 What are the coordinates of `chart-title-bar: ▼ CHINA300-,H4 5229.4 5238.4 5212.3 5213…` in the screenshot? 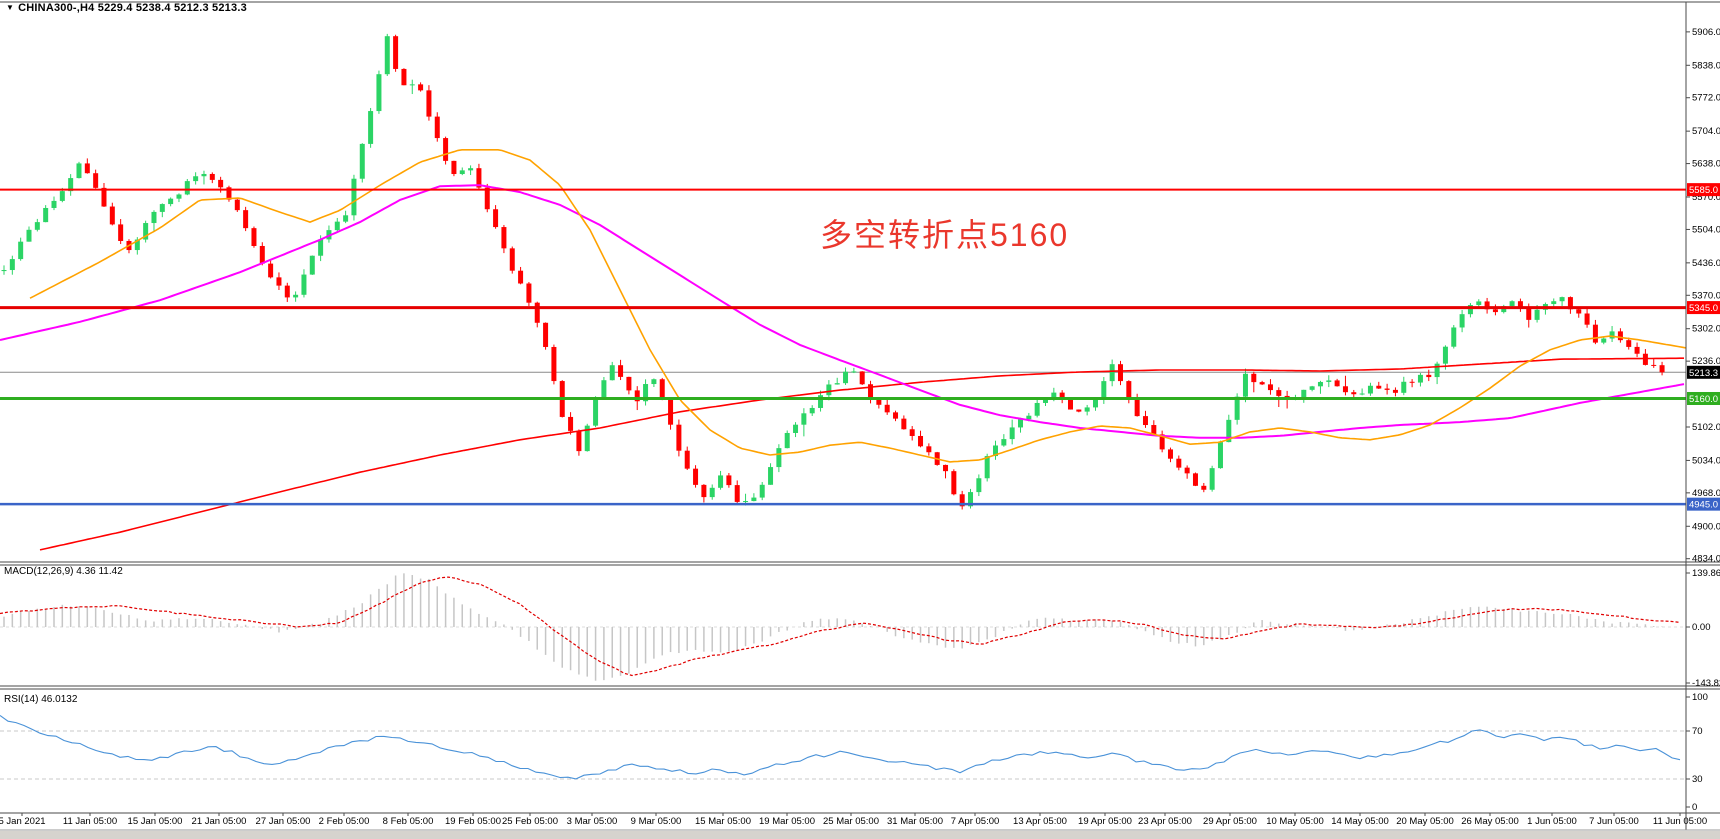 It's located at (126, 8).